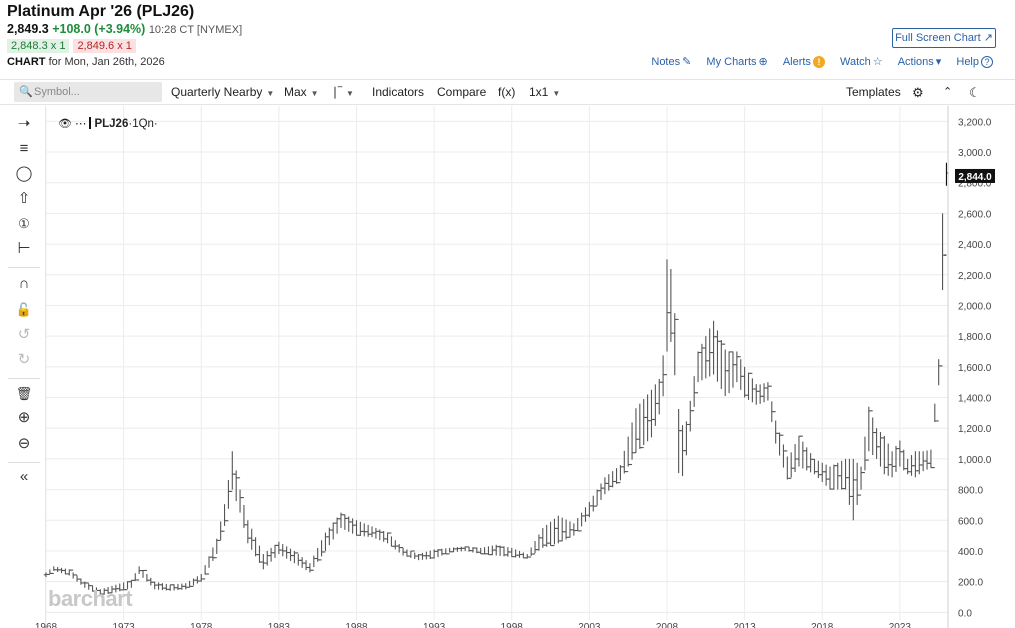 The height and width of the screenshot is (628, 1015). What do you see at coordinates (80, 124) in the screenshot?
I see `legend-more: ⋯` at bounding box center [80, 124].